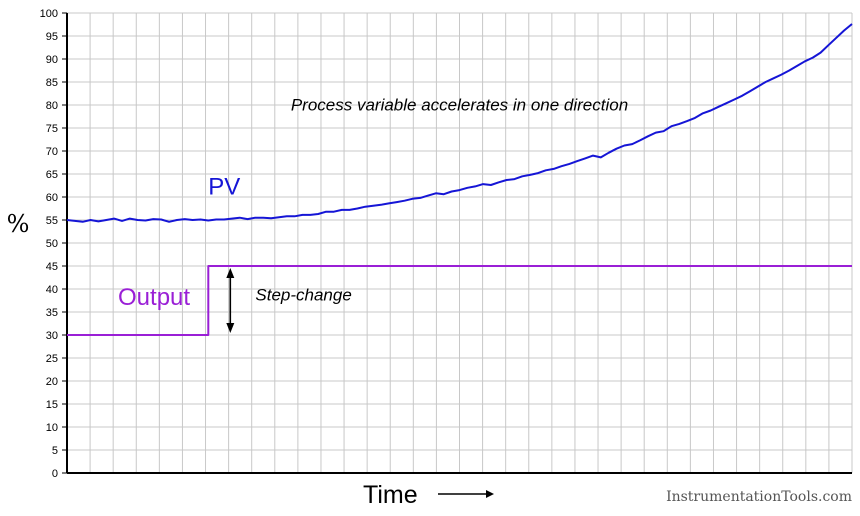 The width and height of the screenshot is (860, 516). What do you see at coordinates (55, 474) in the screenshot?
I see `y-tick-label: 0` at bounding box center [55, 474].